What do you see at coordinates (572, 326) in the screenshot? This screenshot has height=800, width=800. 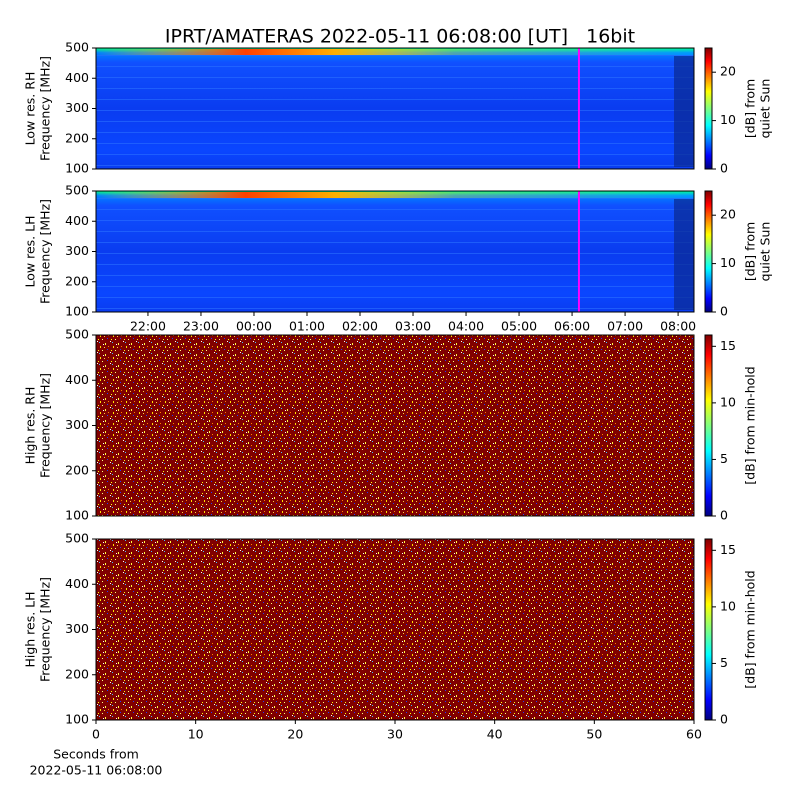 I see `x-tick-label: 06:00` at bounding box center [572, 326].